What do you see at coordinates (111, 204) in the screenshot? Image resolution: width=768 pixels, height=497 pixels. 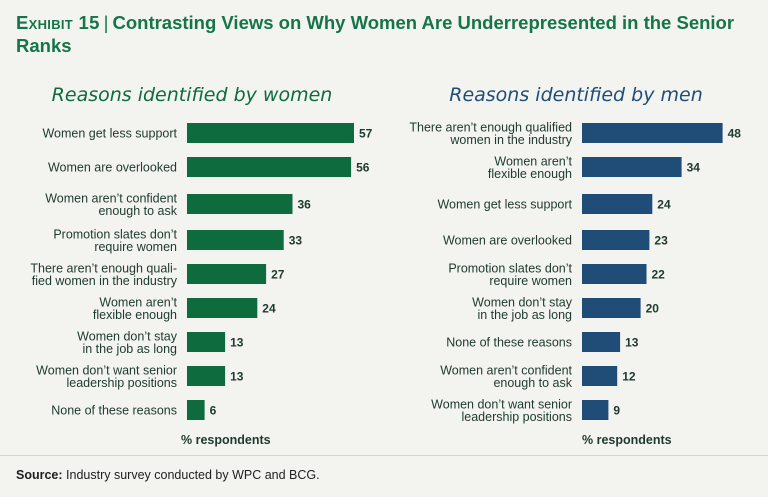 I see `category-label-women-3: Women aren’t confident enough to ask` at bounding box center [111, 204].